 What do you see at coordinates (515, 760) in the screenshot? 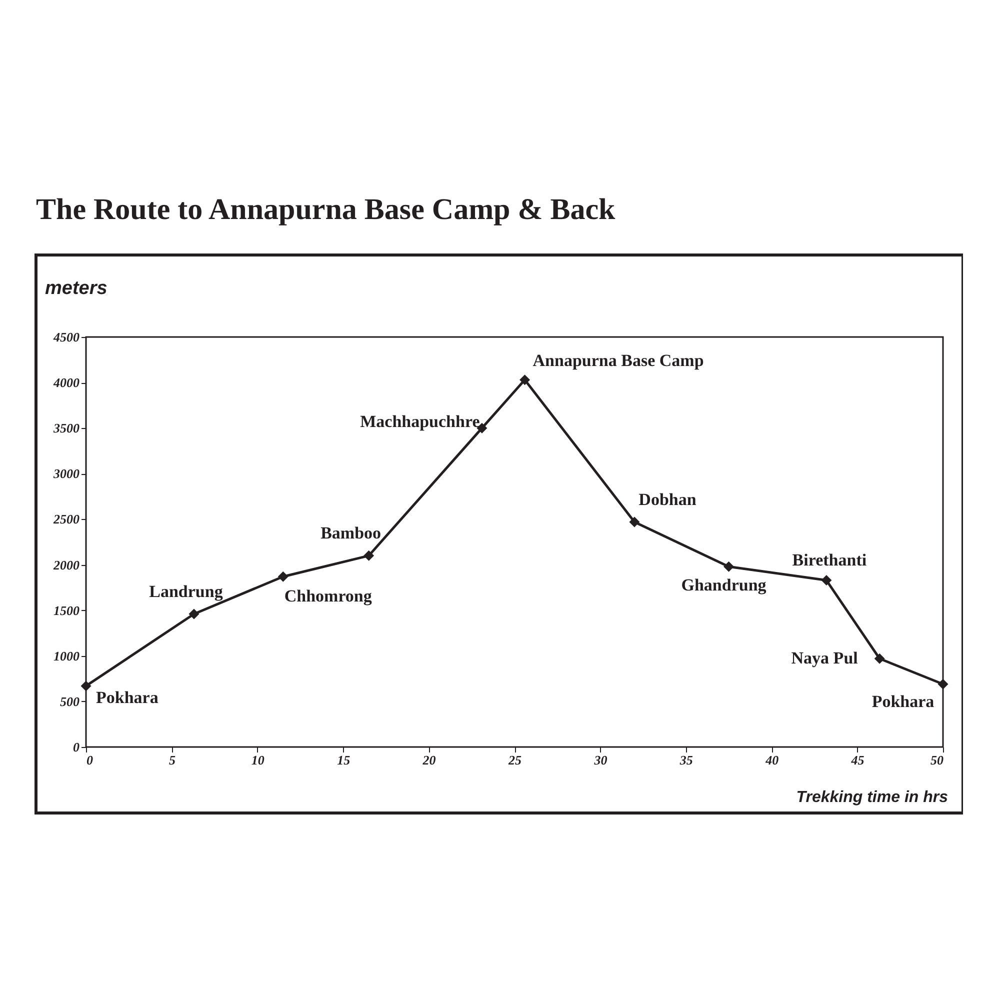
I see `x-tick-label: 25` at bounding box center [515, 760].